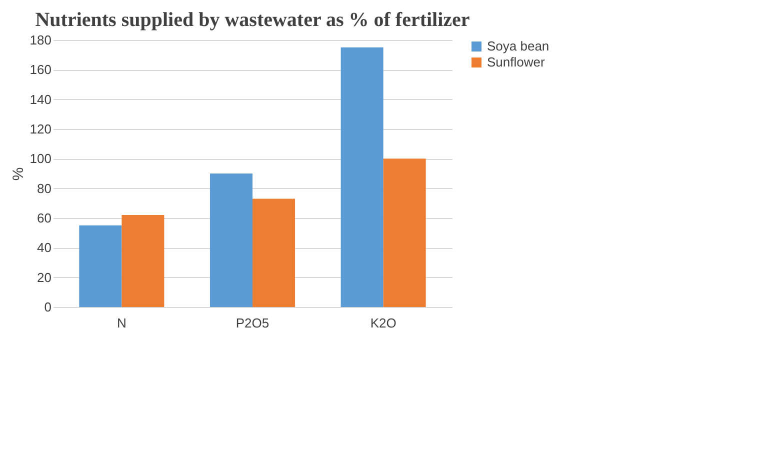 This screenshot has height=460, width=767. Describe the element at coordinates (383, 323) in the screenshot. I see `x-tick-label: K2O` at that location.